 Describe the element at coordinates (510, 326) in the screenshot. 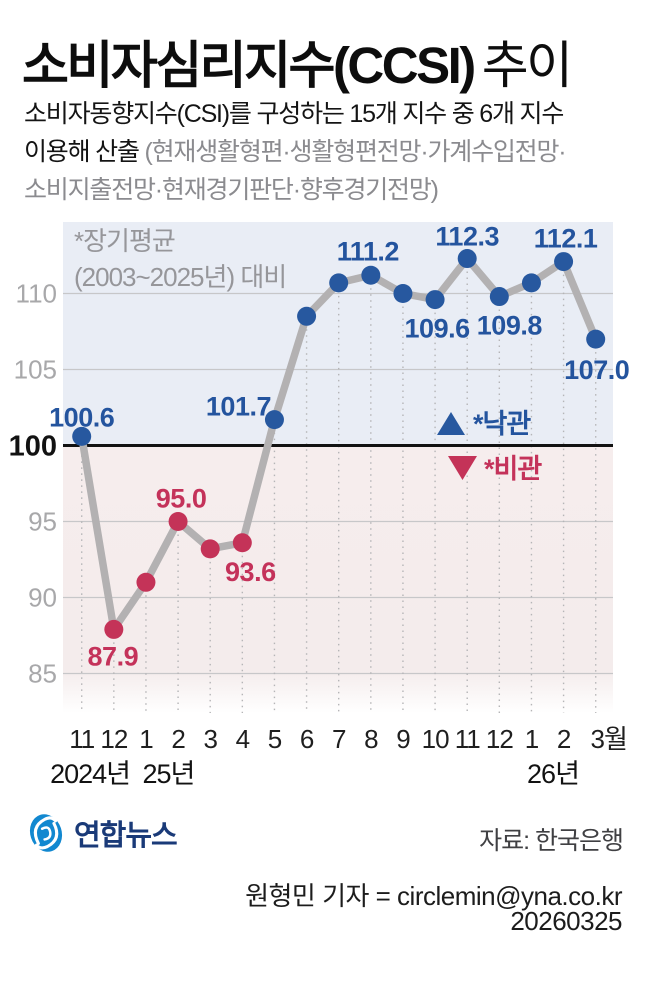

I see `value-label: 109.8` at that location.